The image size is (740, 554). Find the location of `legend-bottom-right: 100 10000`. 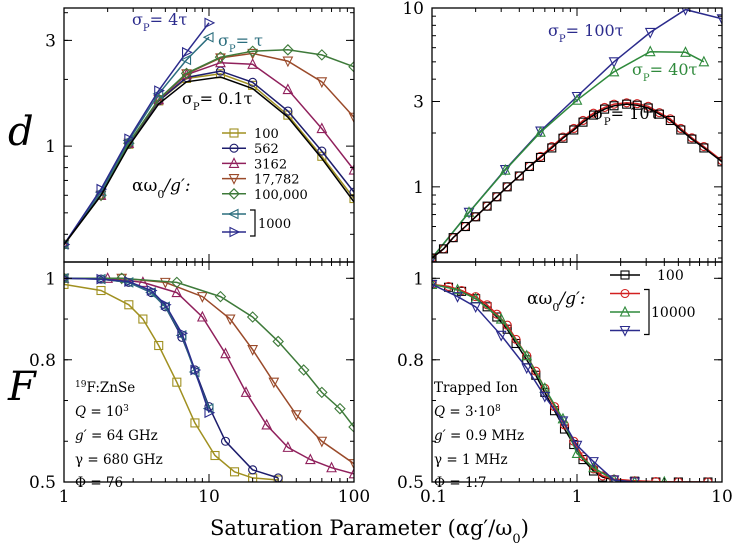

legend-bottom-right: 100 10000 is located at coordinates (653, 302).